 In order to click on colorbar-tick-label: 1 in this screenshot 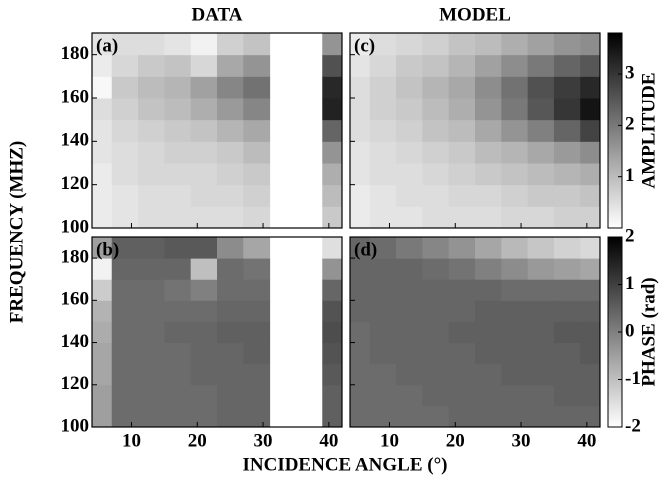, I will do `click(630, 283)`.